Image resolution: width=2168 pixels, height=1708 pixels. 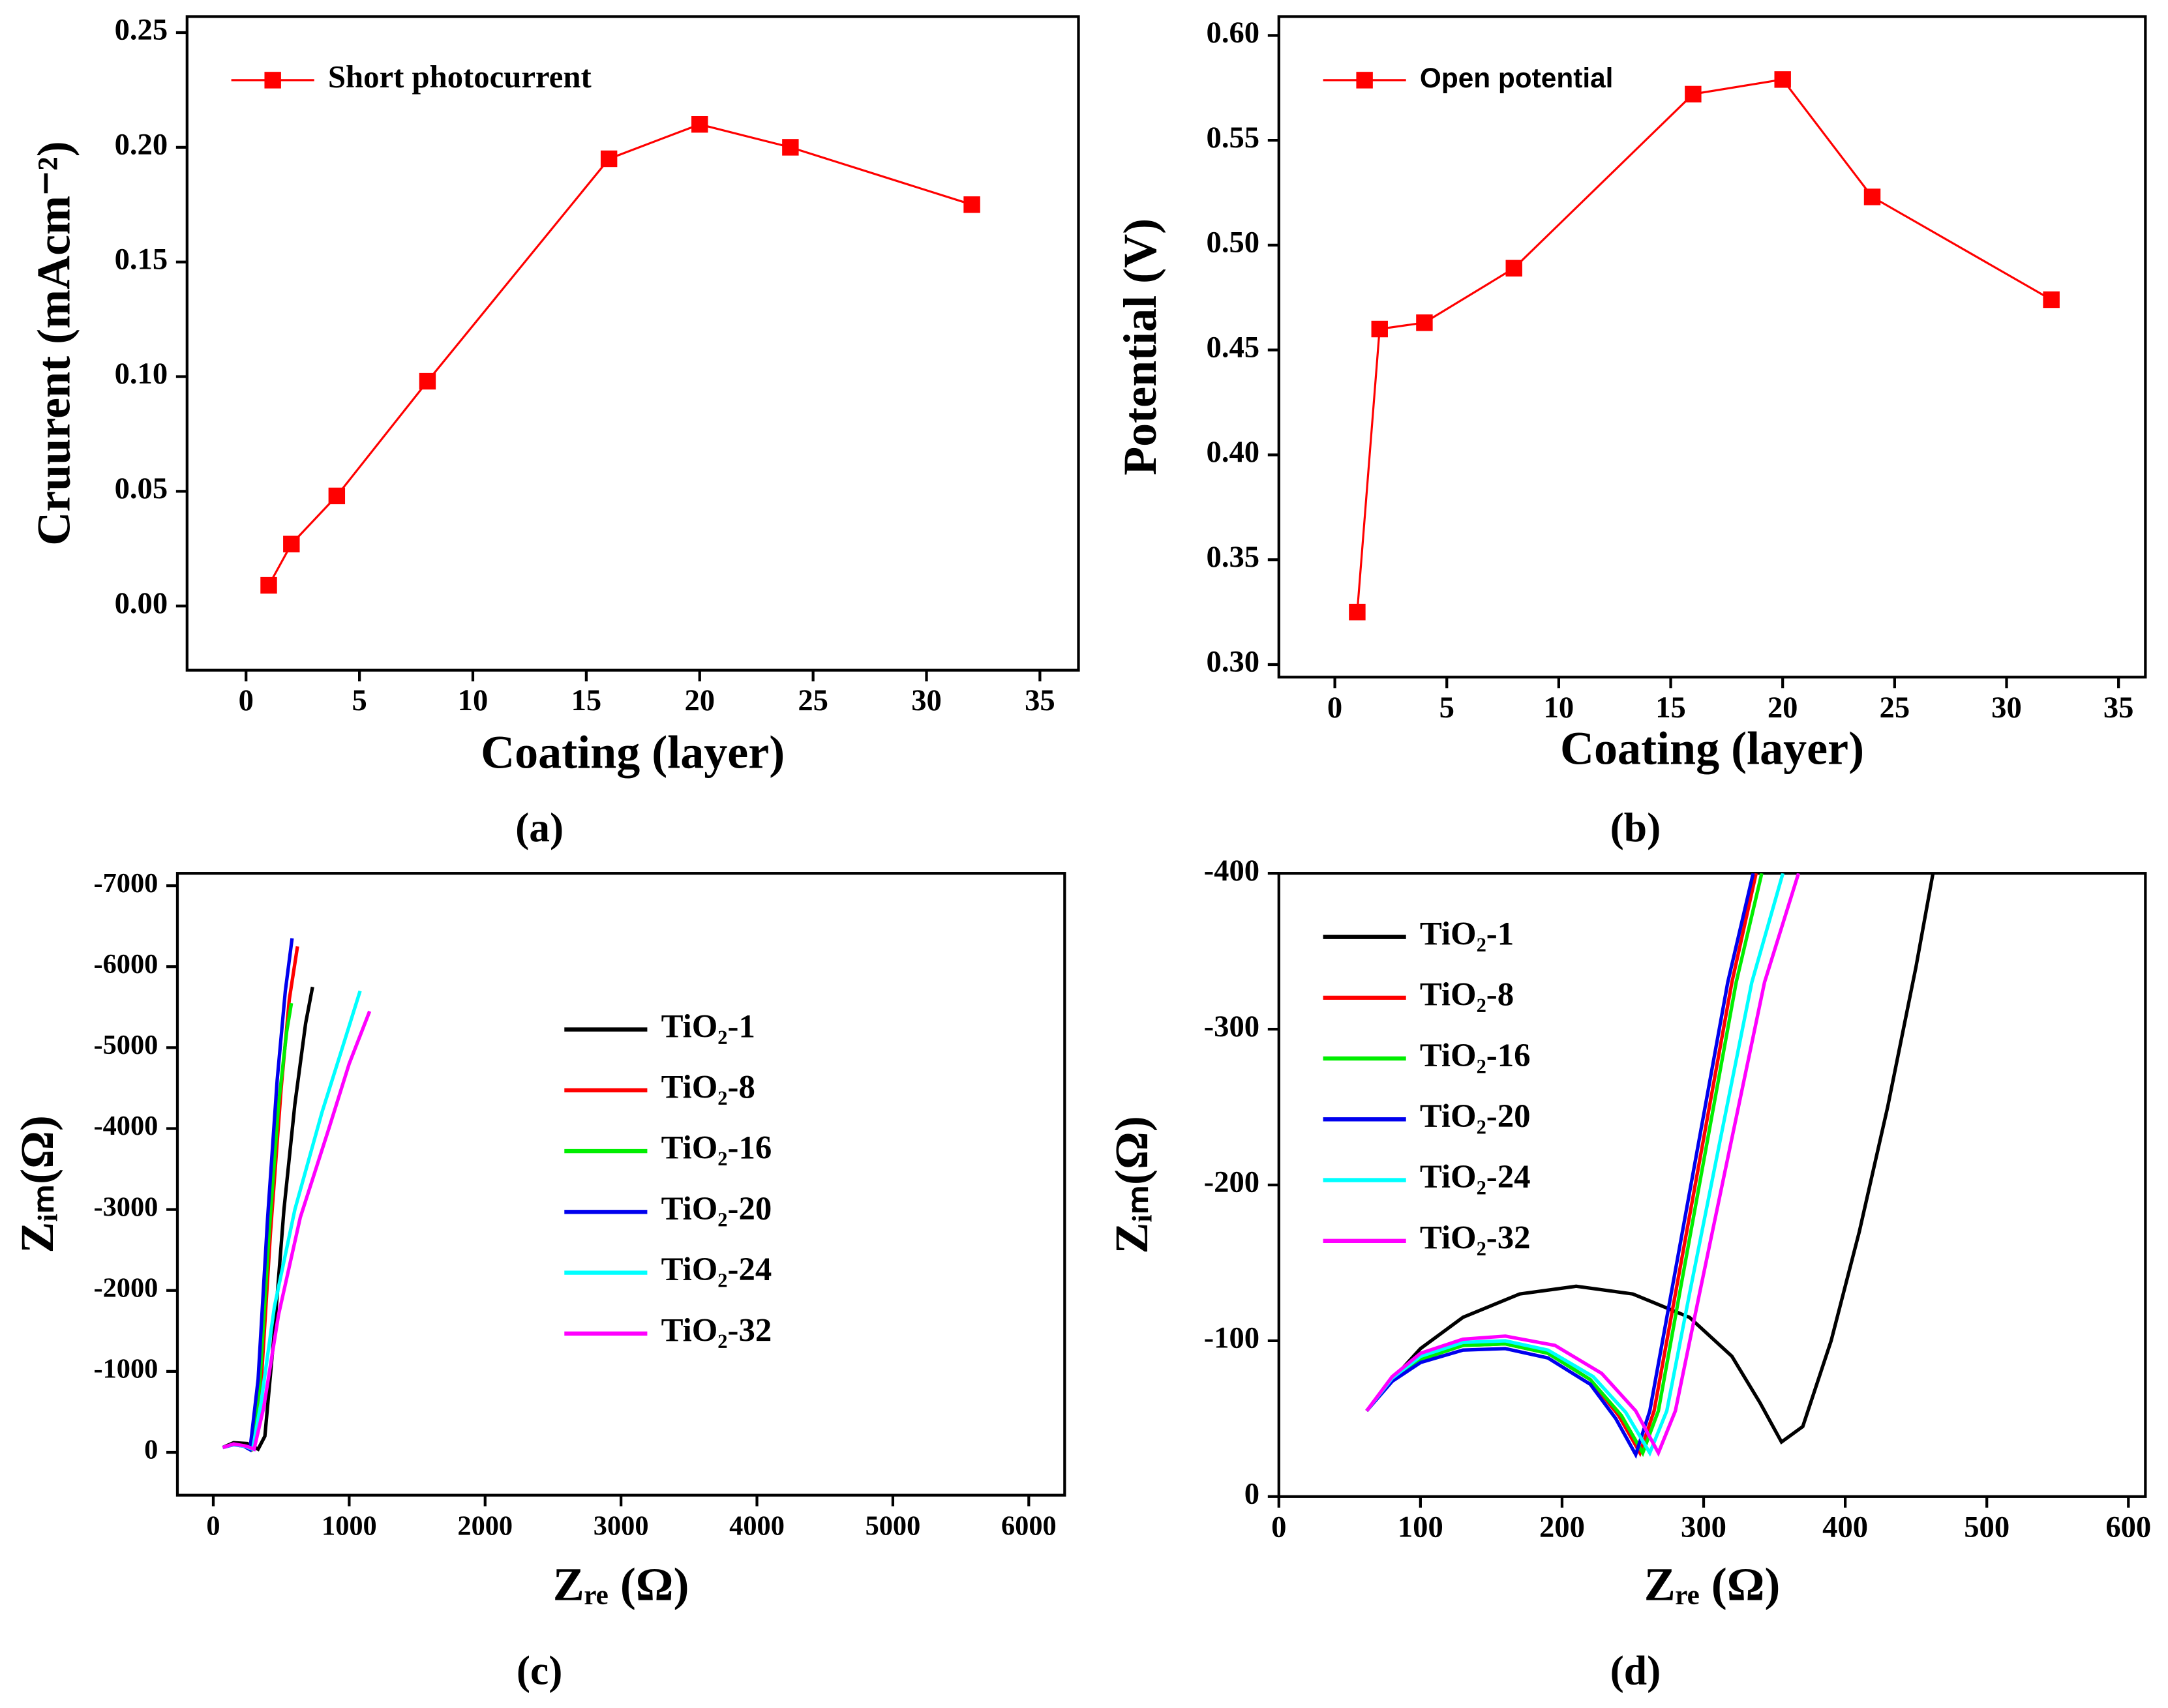 I want to click on y-tick-label: -4000, so click(x=125, y=1126).